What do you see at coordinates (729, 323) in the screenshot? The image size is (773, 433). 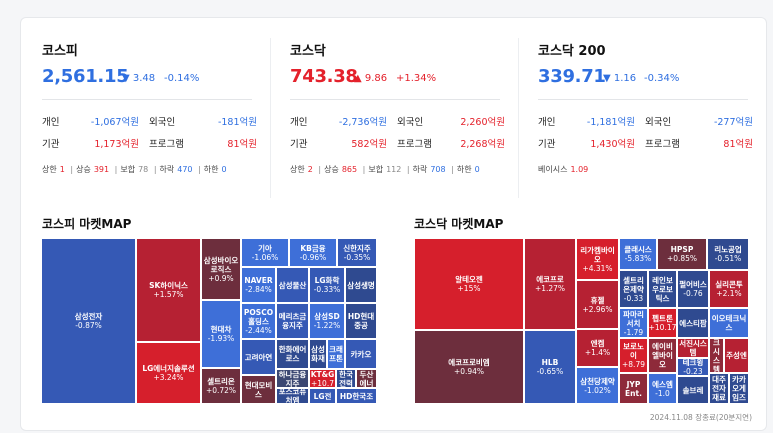 I see `map-tile: 이오테크닉스` at bounding box center [729, 323].